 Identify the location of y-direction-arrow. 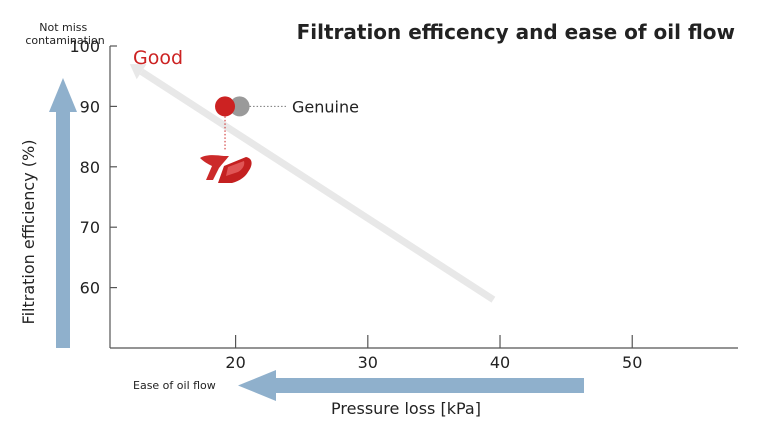
(63, 213).